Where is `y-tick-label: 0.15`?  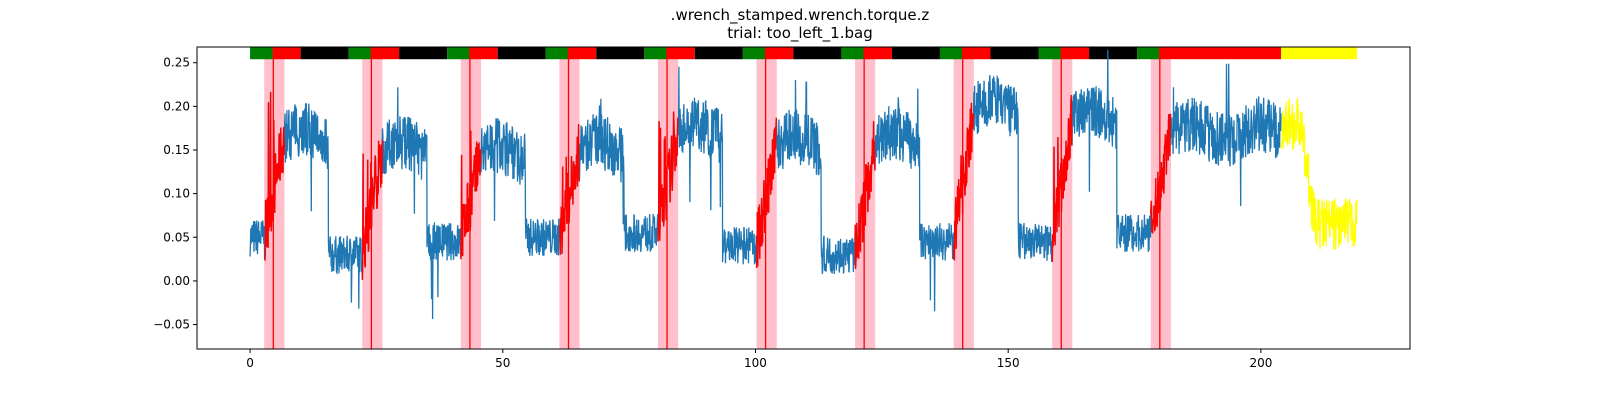
y-tick-label: 0.15 is located at coordinates (176, 150).